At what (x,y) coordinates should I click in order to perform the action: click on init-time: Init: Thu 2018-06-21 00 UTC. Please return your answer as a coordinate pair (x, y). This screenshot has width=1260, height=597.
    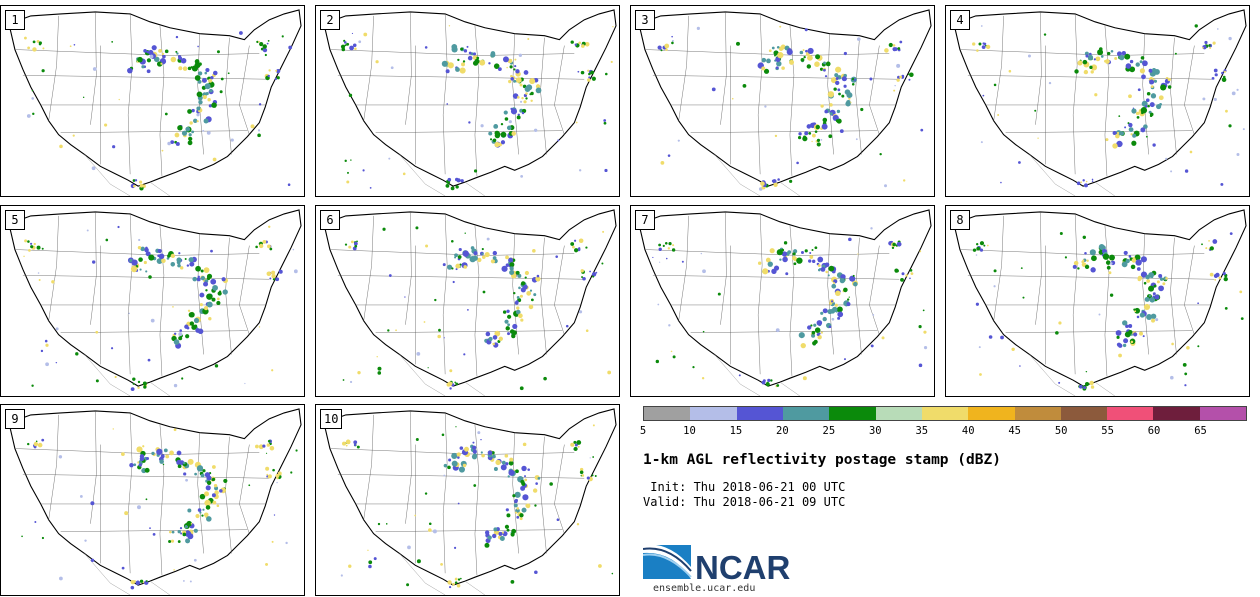
    Looking at the image, I should click on (744, 487).